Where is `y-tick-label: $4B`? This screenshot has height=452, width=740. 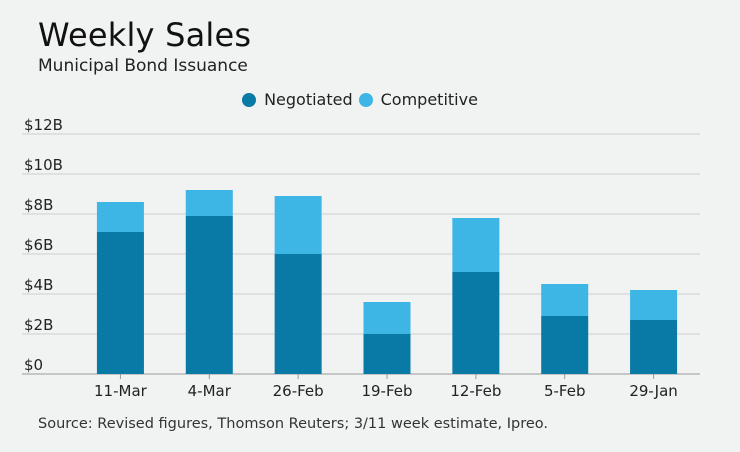 y-tick-label: $4B is located at coordinates (38, 285).